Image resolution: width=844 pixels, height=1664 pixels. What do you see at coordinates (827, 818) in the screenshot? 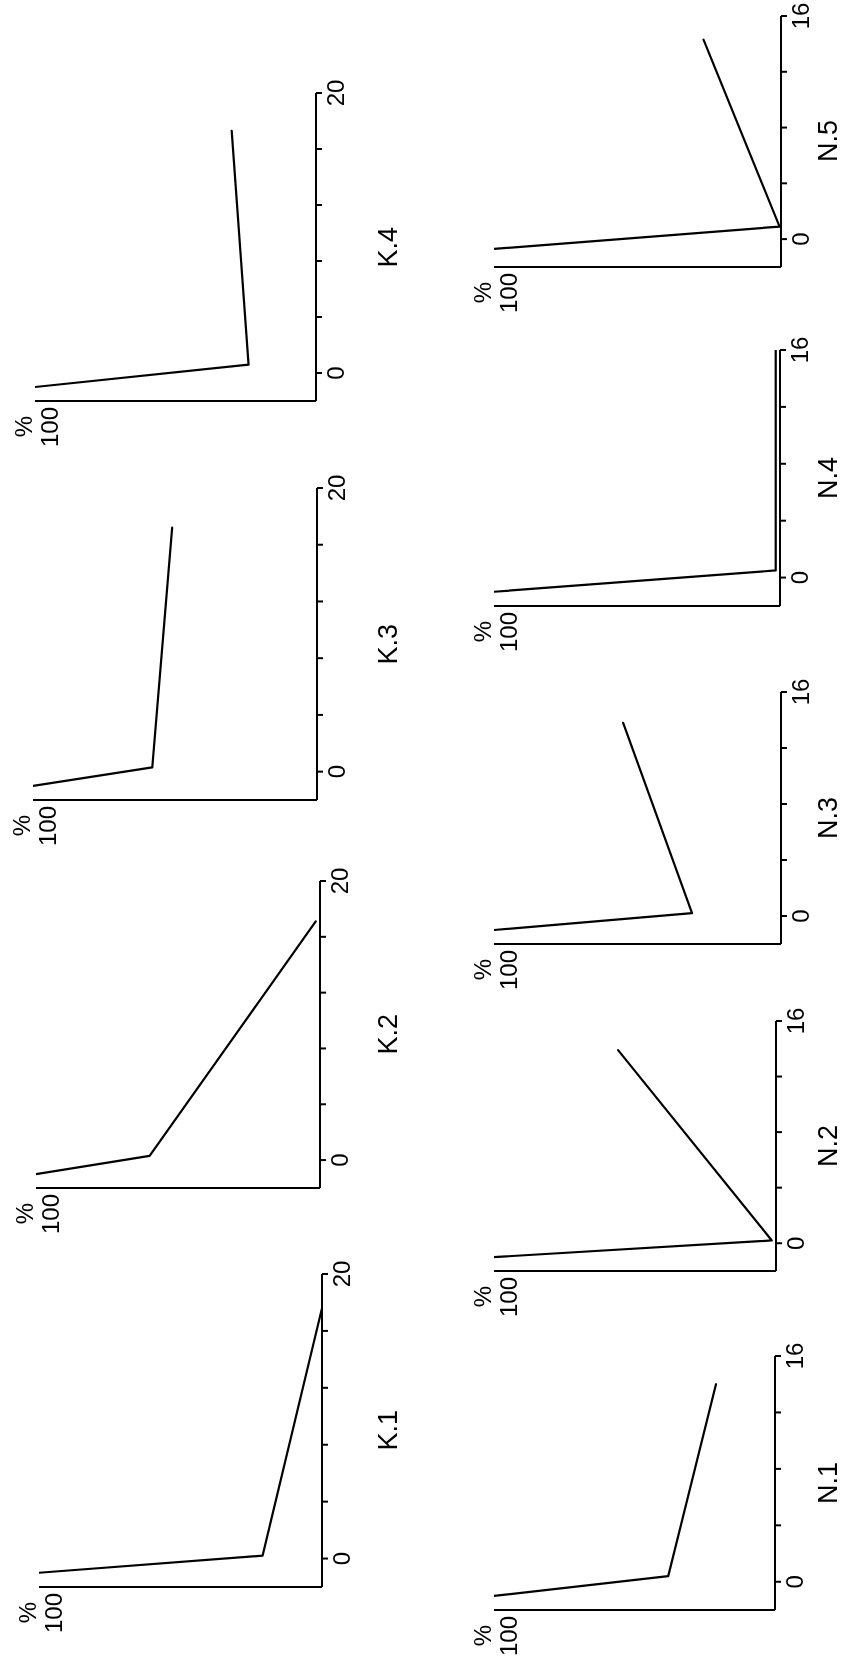
I see `y-axis-title: N.3` at bounding box center [827, 818].